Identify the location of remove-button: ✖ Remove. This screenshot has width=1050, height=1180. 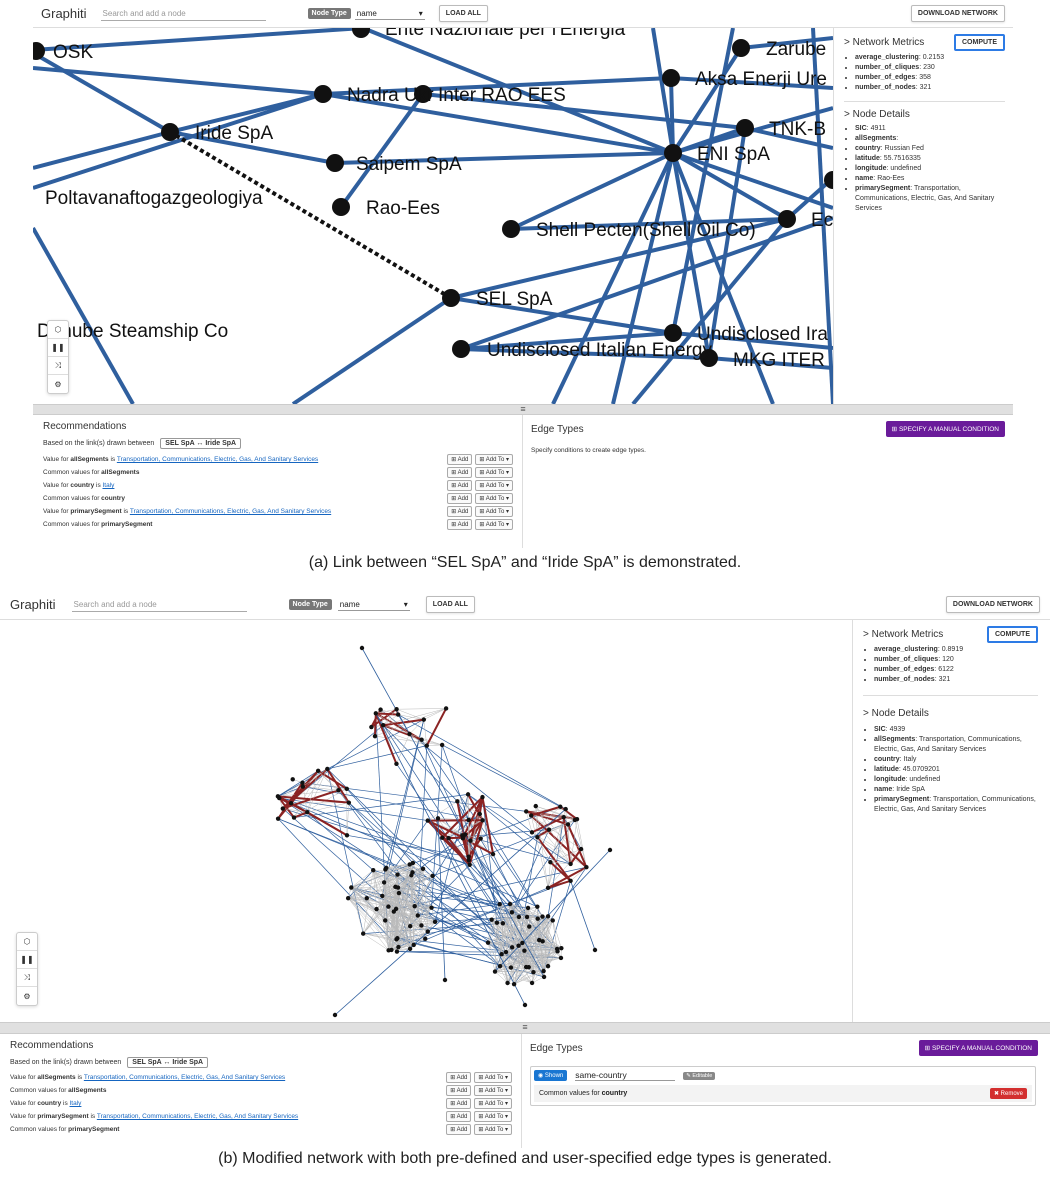
(1008, 1093).